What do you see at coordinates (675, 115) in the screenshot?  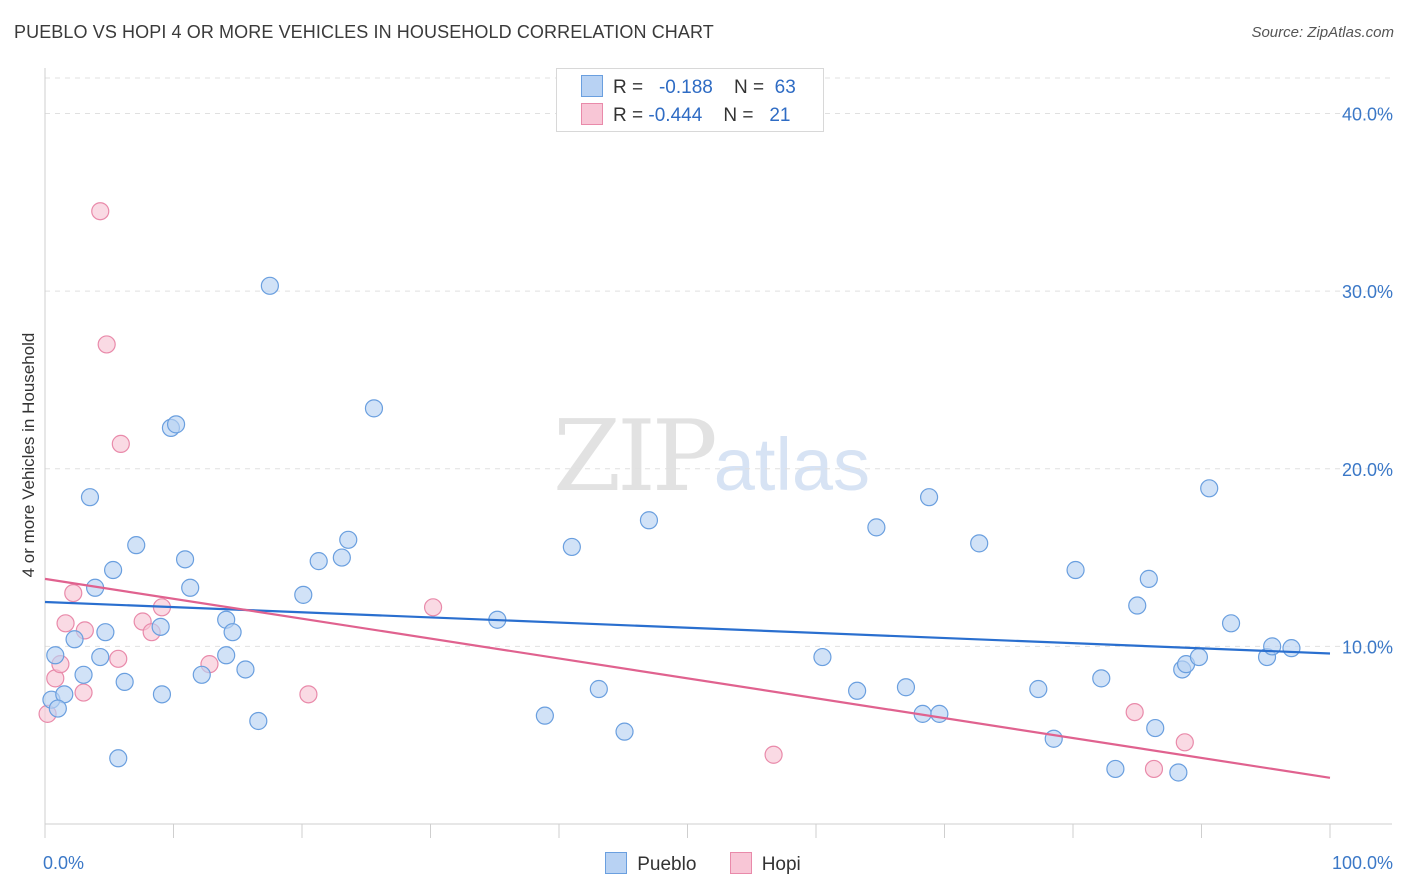 I see `legend-r-value: -0.444` at bounding box center [675, 115].